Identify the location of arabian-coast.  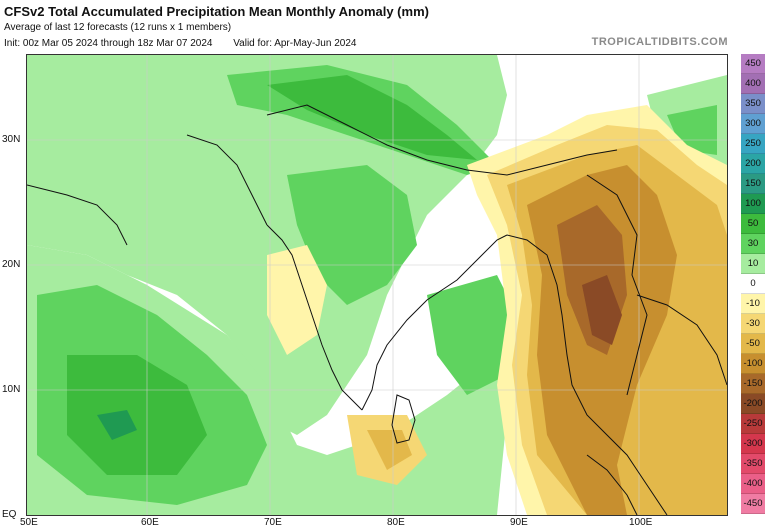
(77, 215).